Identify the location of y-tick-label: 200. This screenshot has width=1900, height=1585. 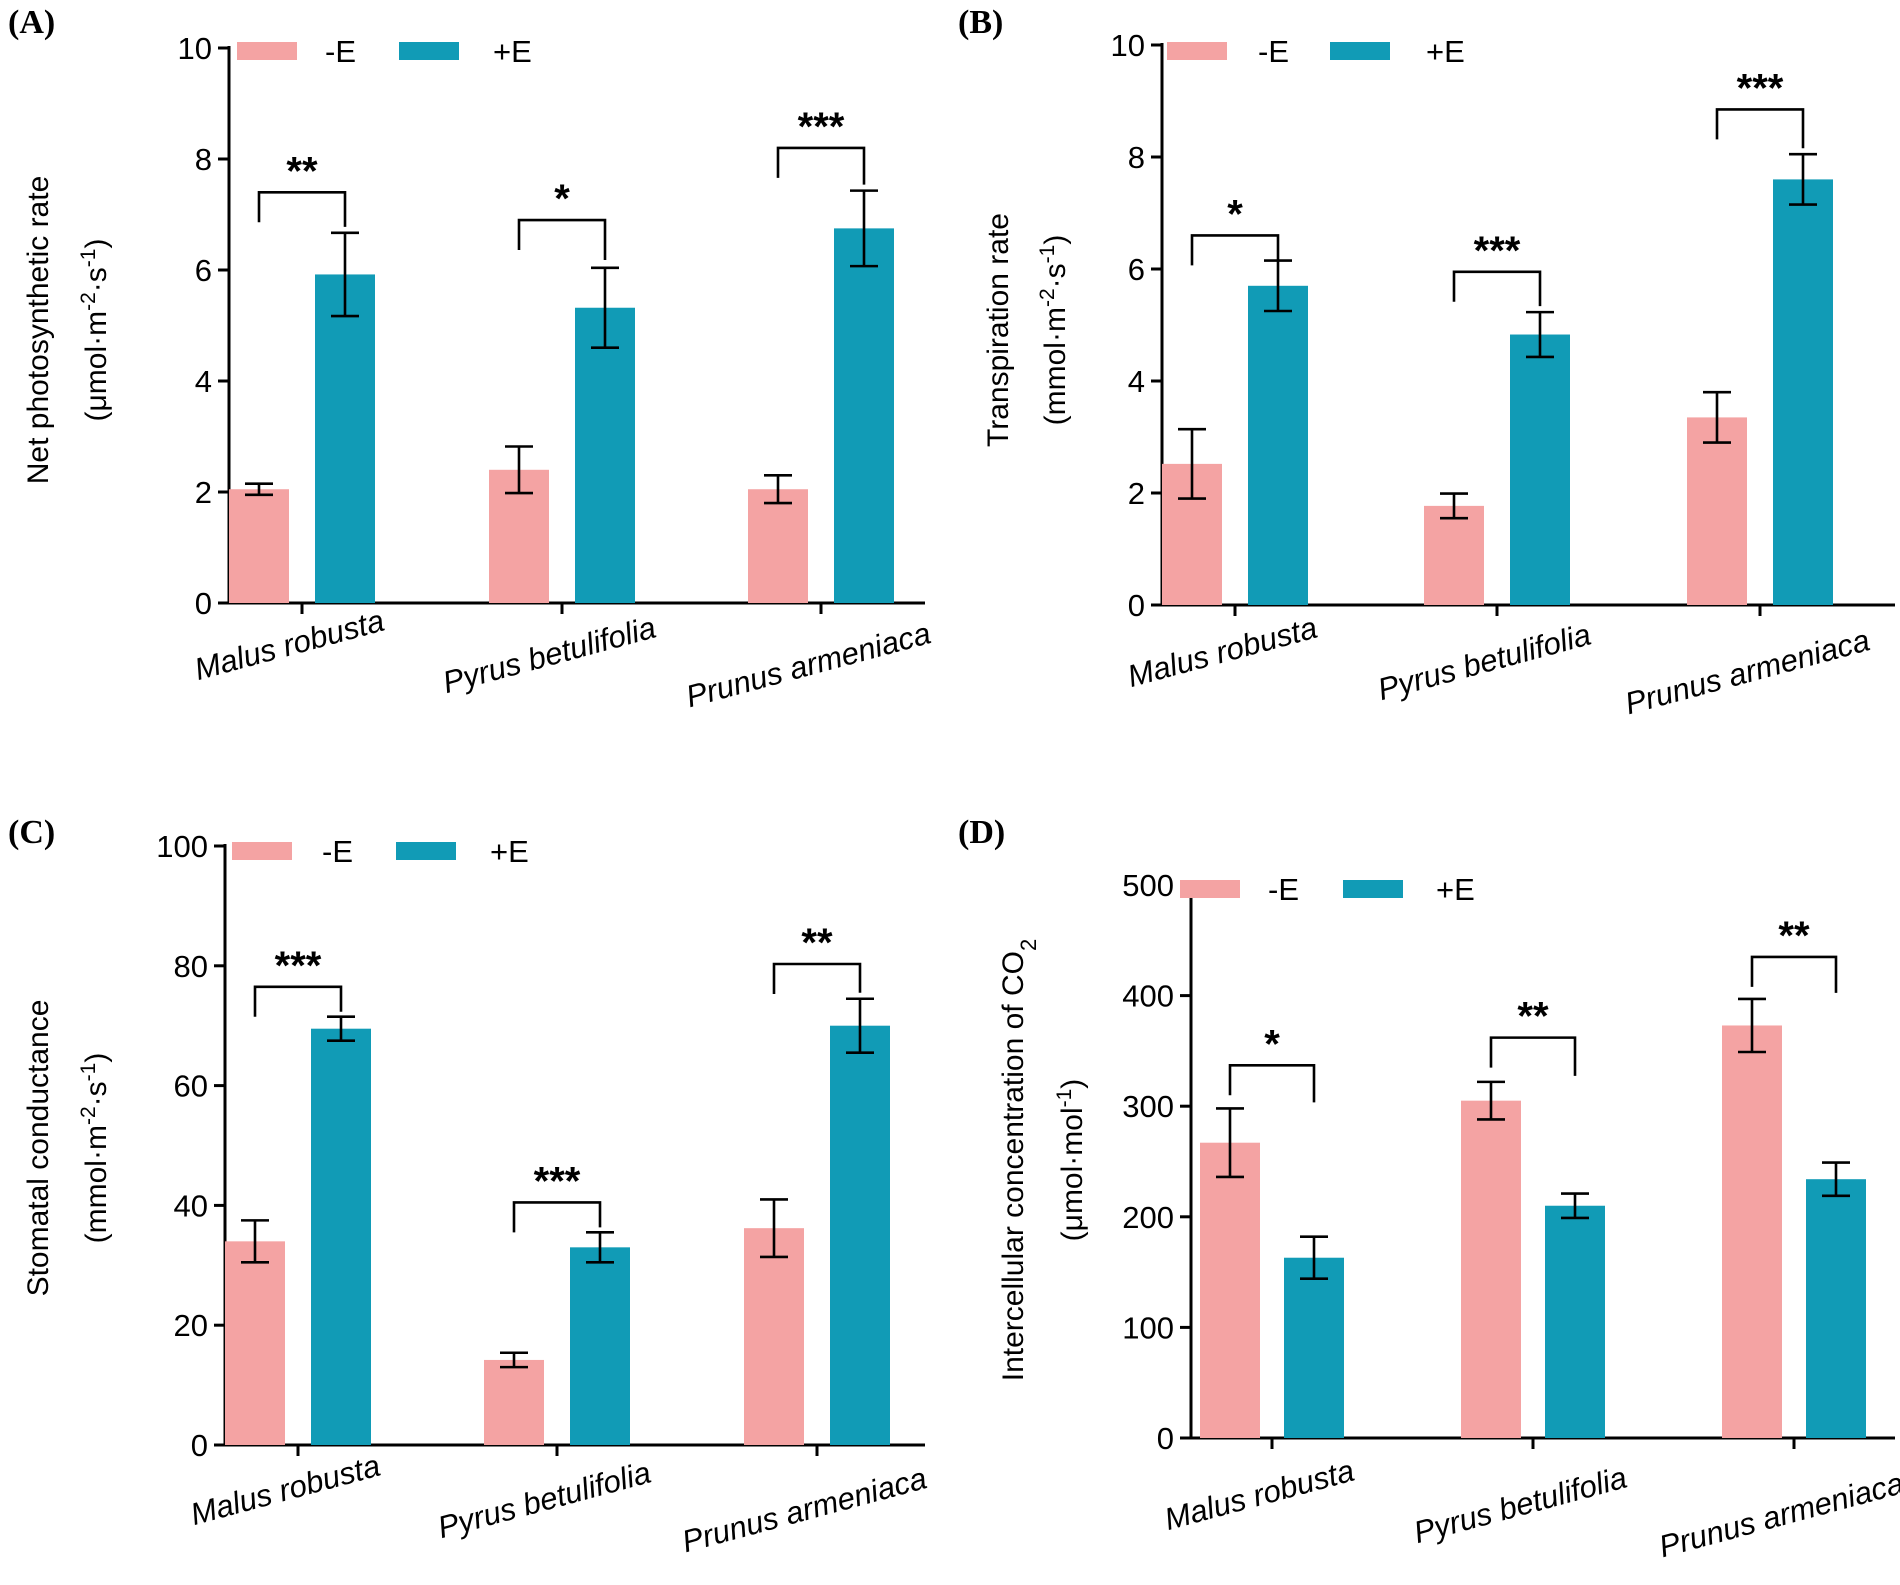
(1148, 1217).